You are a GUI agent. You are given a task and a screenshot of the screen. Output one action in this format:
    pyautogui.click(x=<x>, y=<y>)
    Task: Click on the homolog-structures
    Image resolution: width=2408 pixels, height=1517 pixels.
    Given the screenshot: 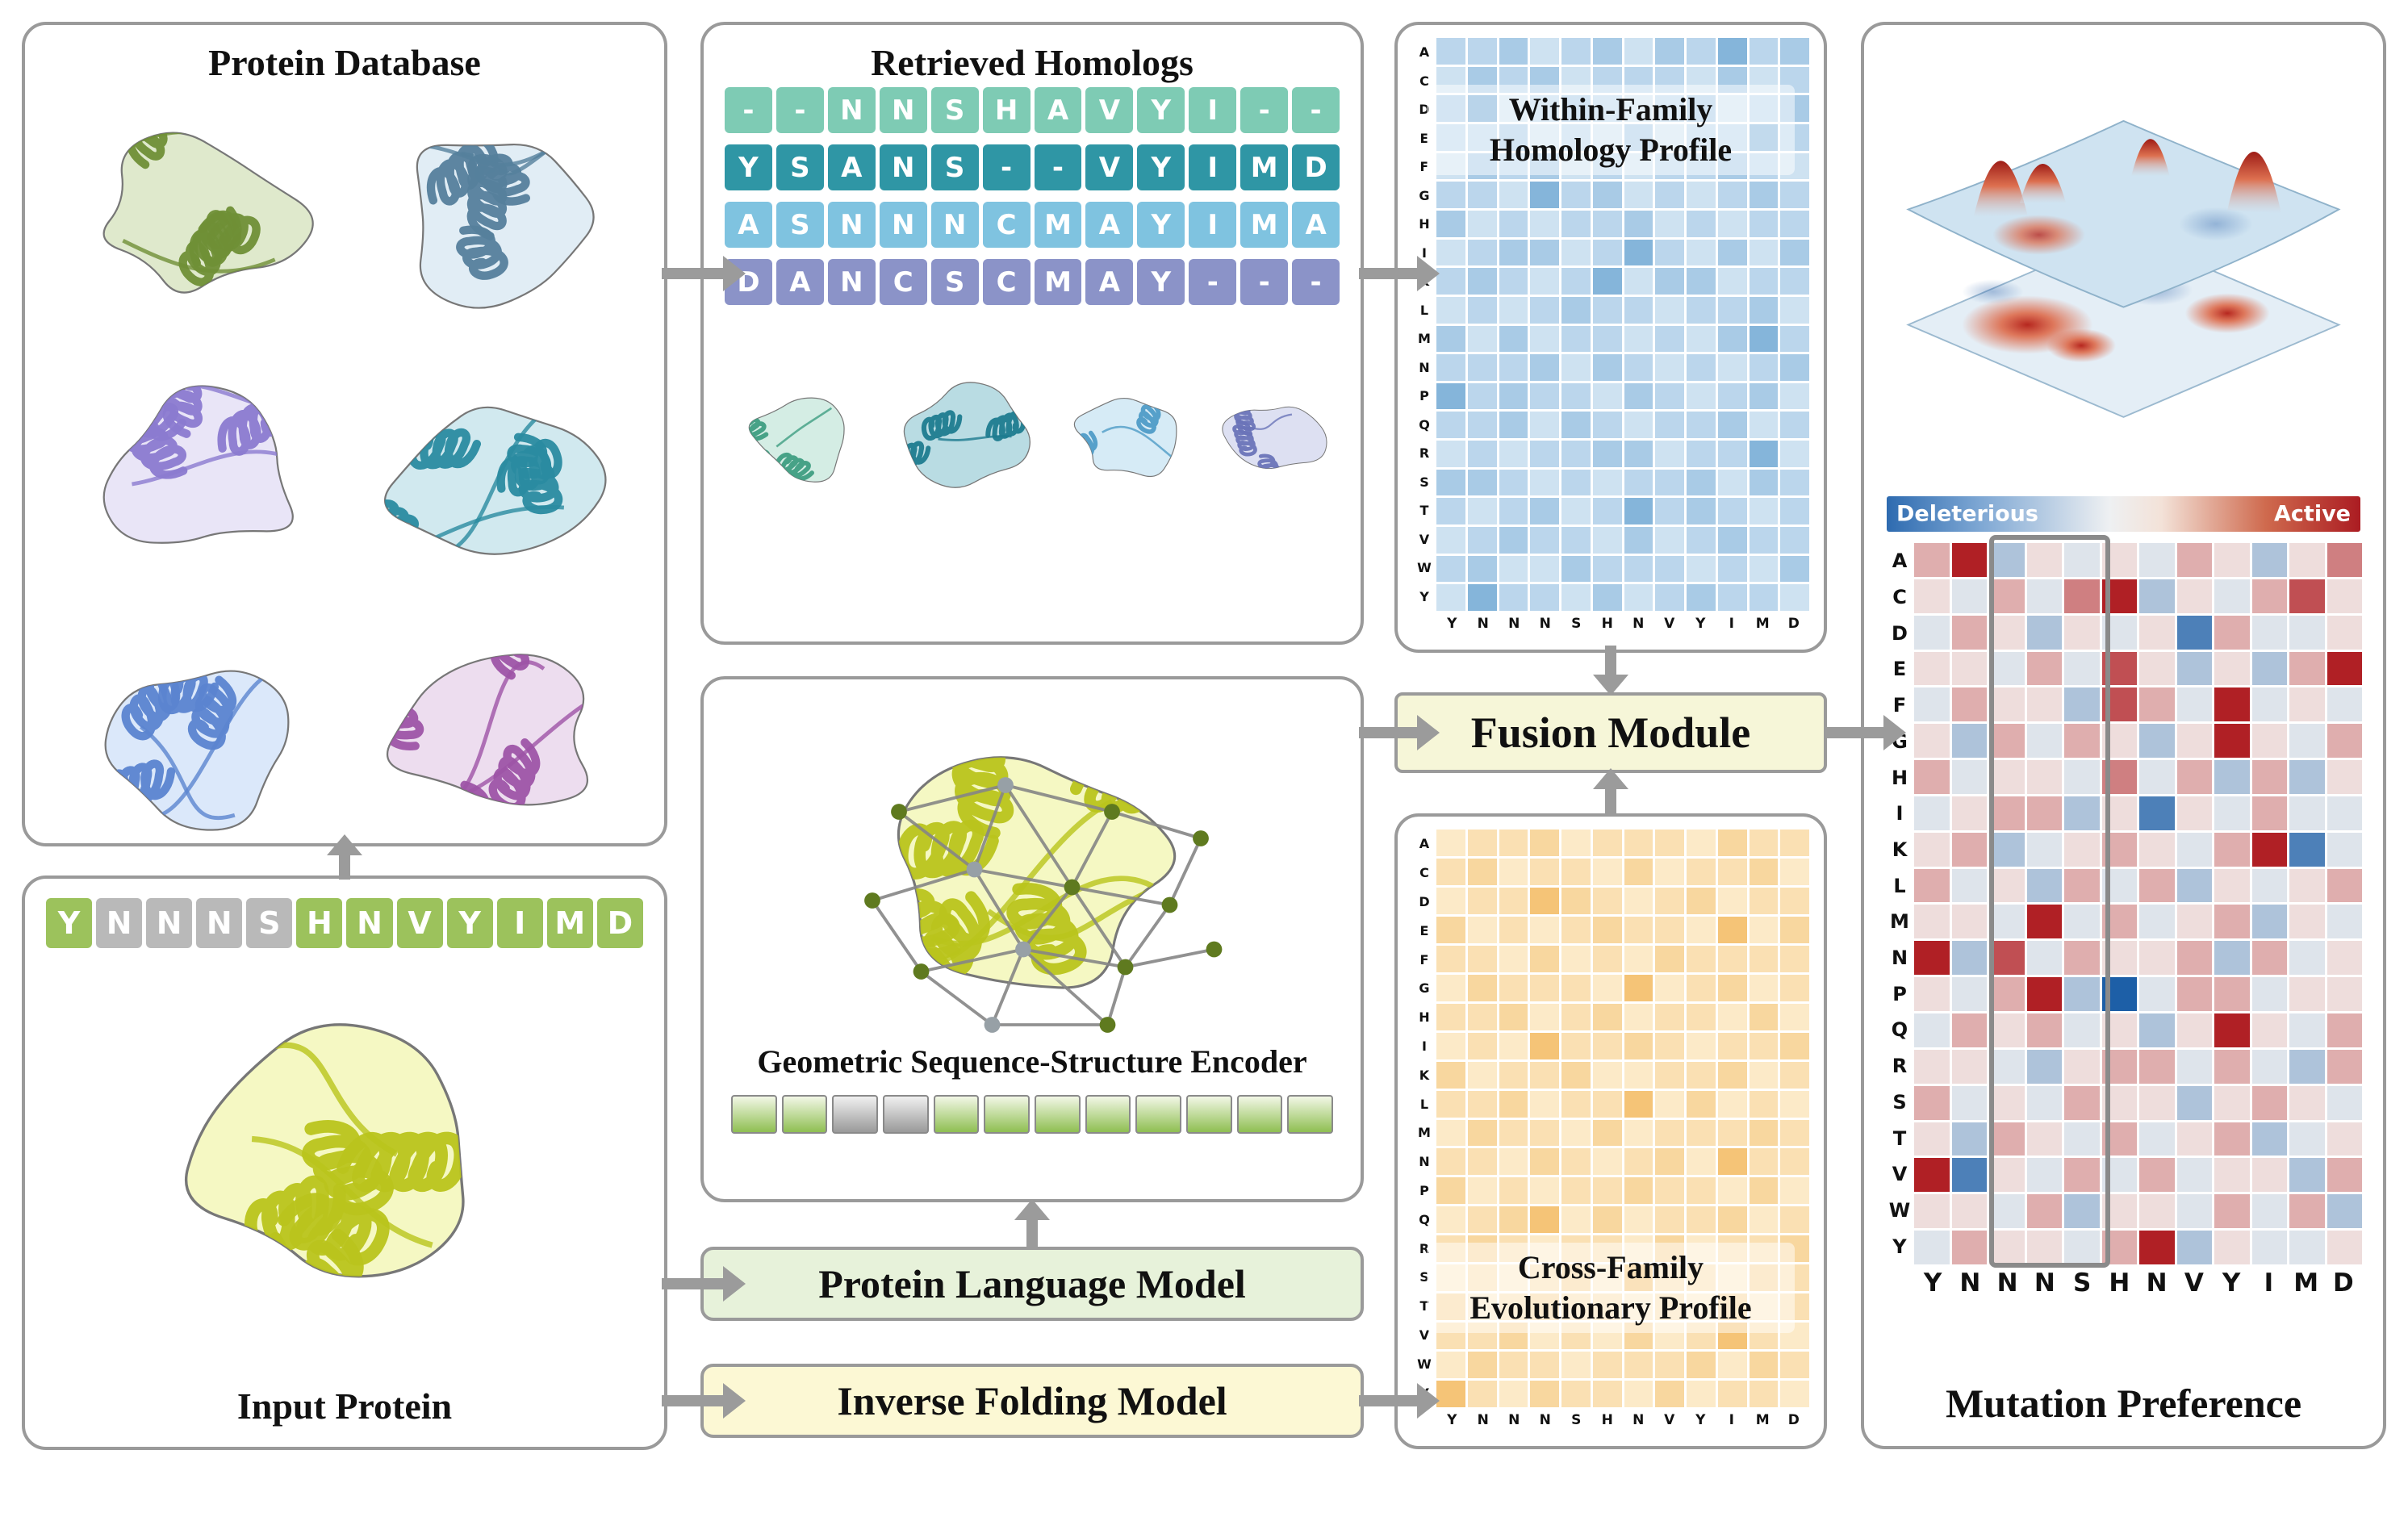 What is the action you would take?
    pyautogui.click(x=1032, y=437)
    